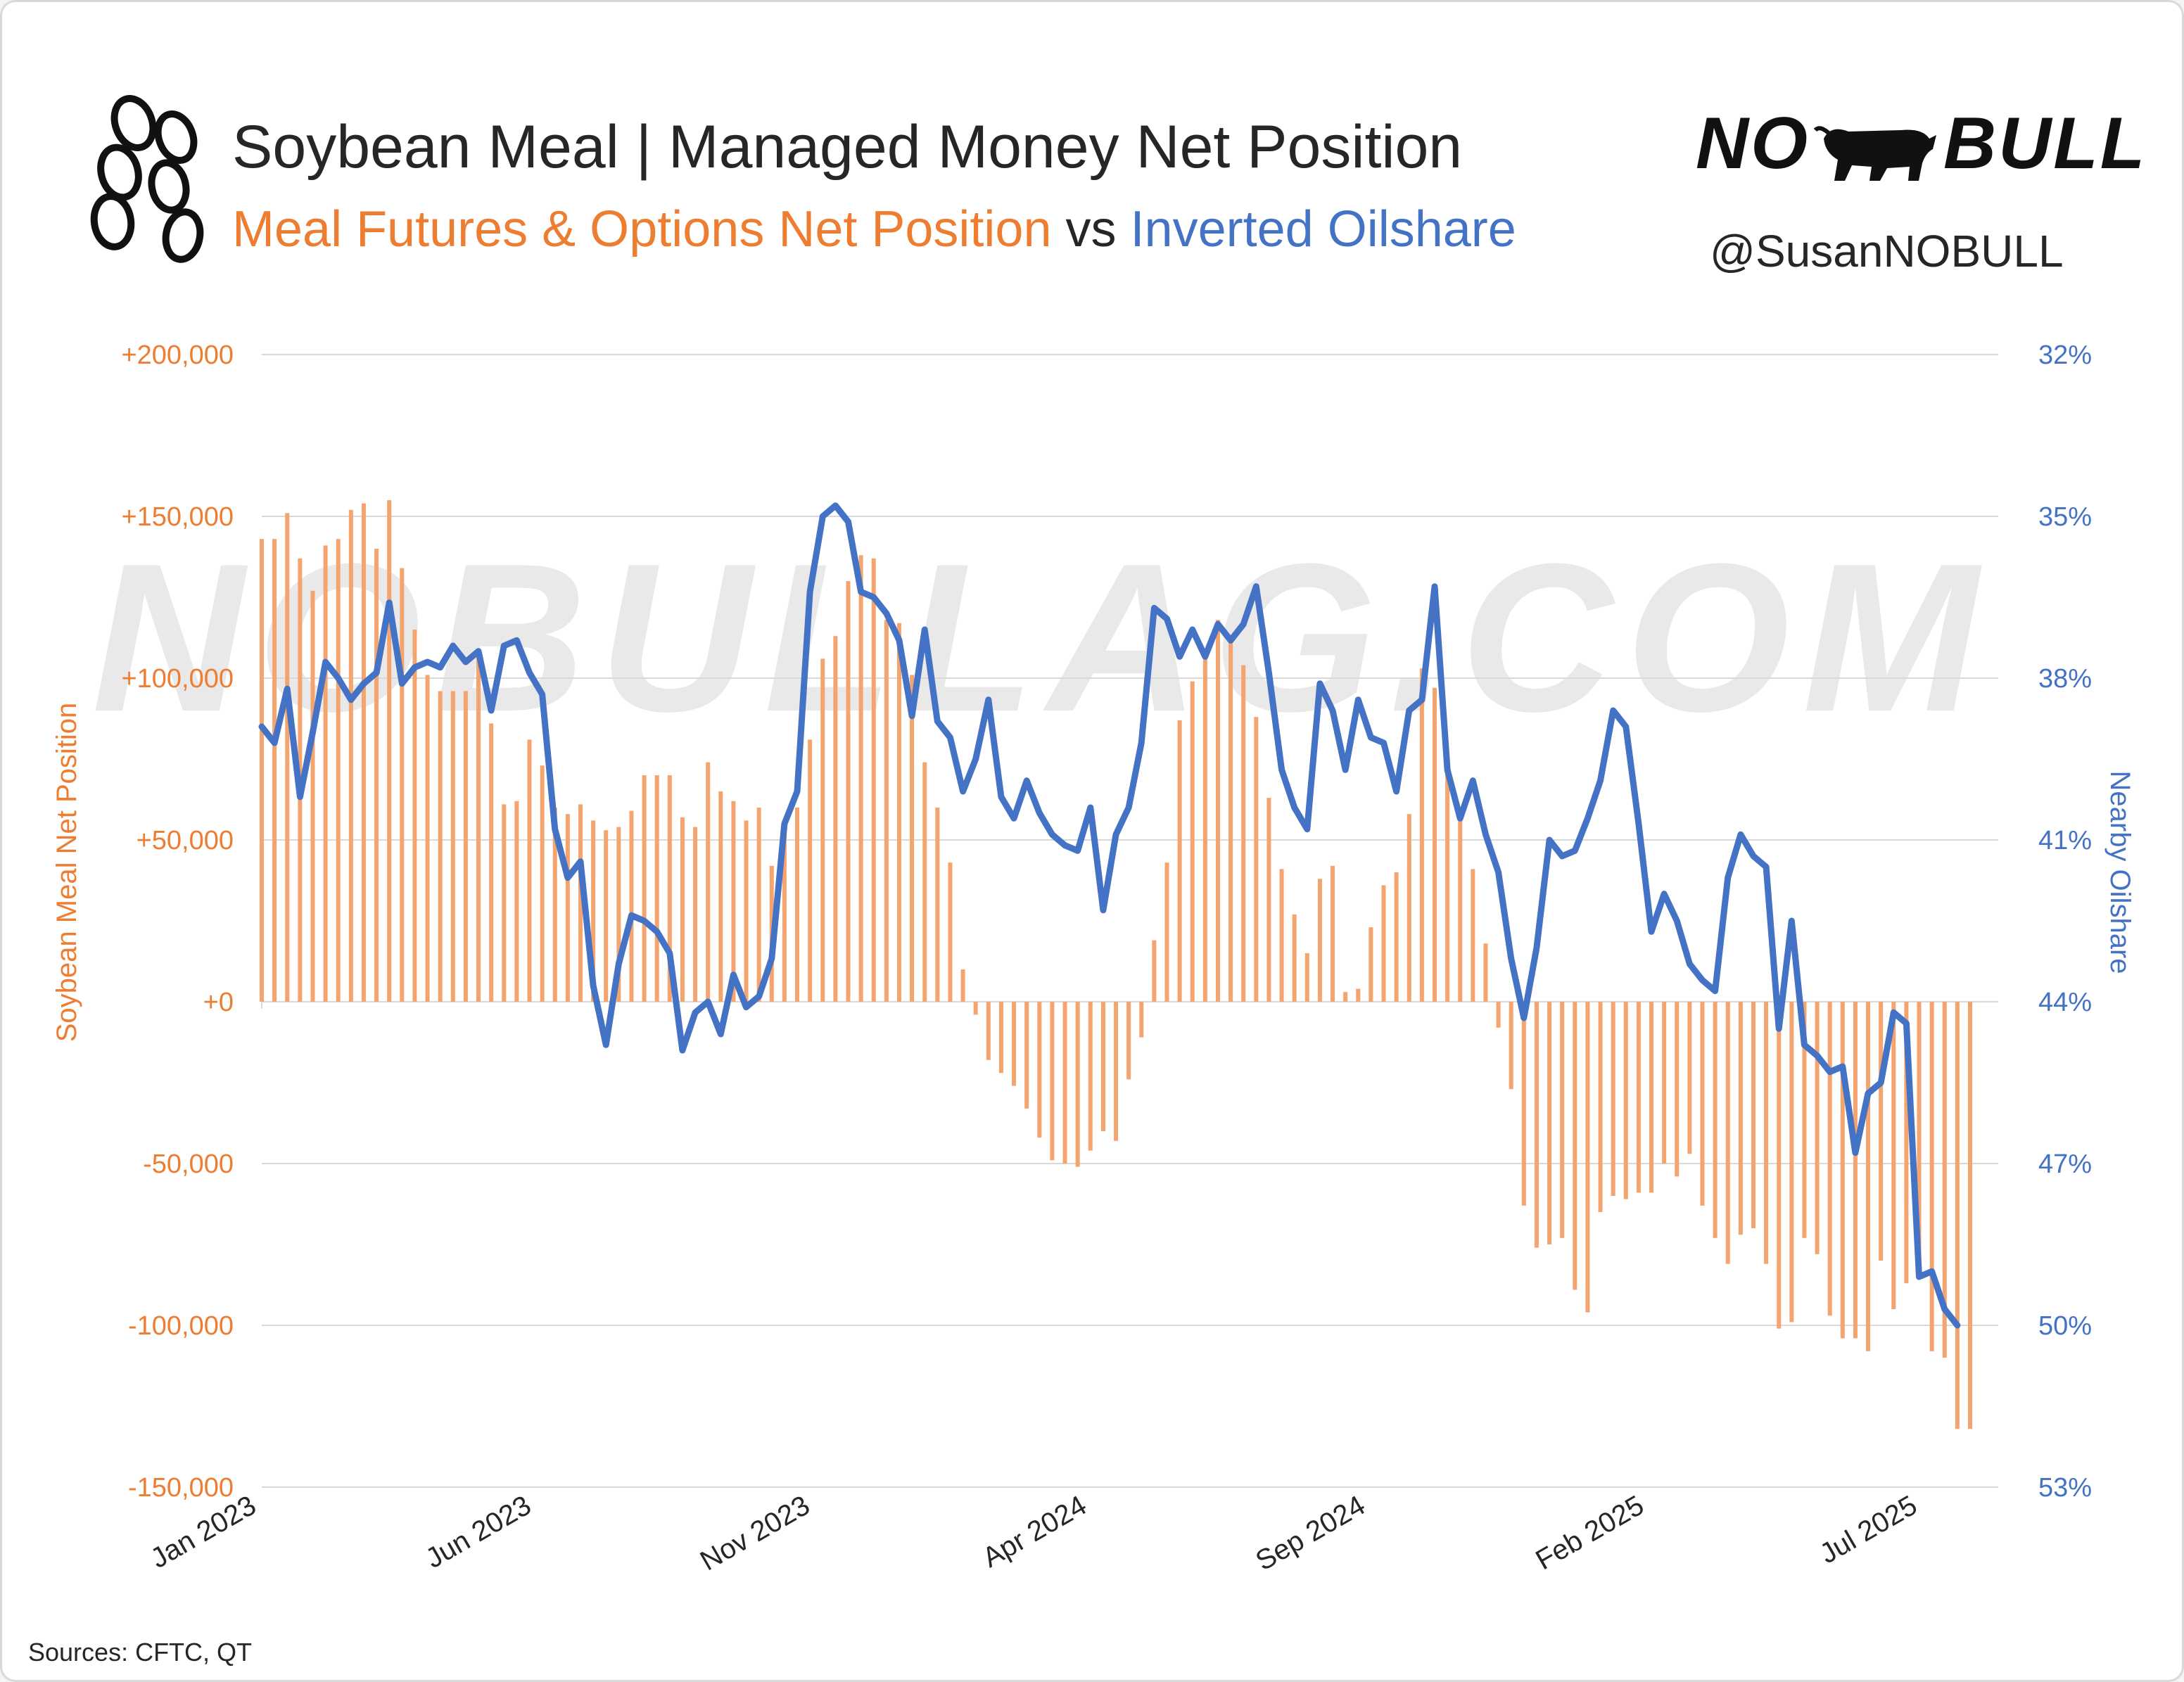 The image size is (2184, 1682). Describe the element at coordinates (2045, 143) in the screenshot. I see `brand-right: BULL` at that location.